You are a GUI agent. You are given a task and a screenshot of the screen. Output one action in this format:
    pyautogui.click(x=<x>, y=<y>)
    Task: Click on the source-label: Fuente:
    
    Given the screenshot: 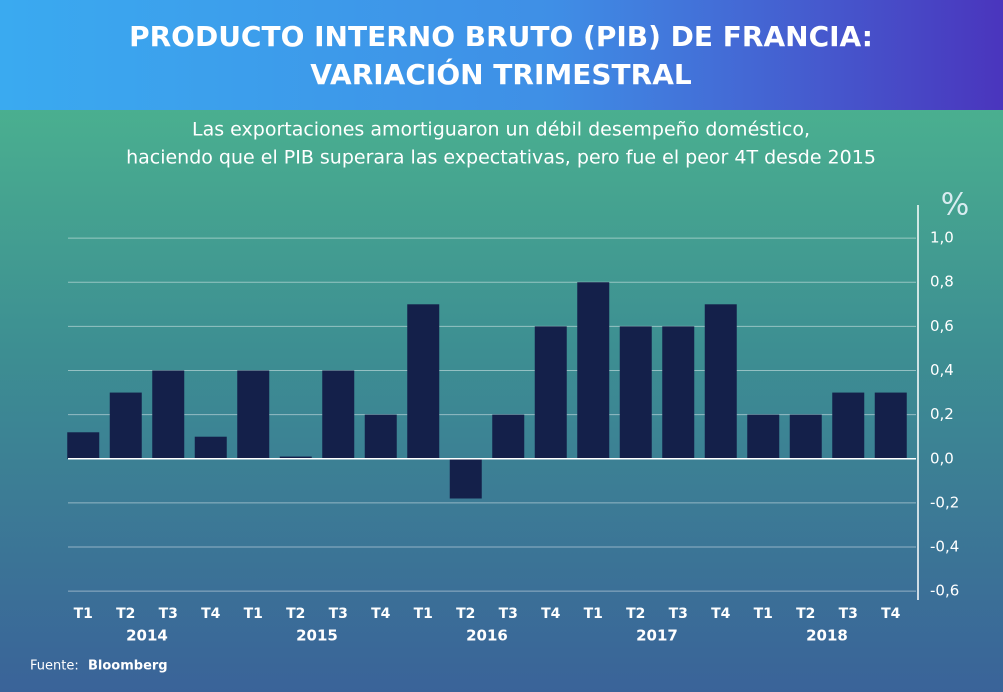 What is the action you would take?
    pyautogui.click(x=54, y=666)
    